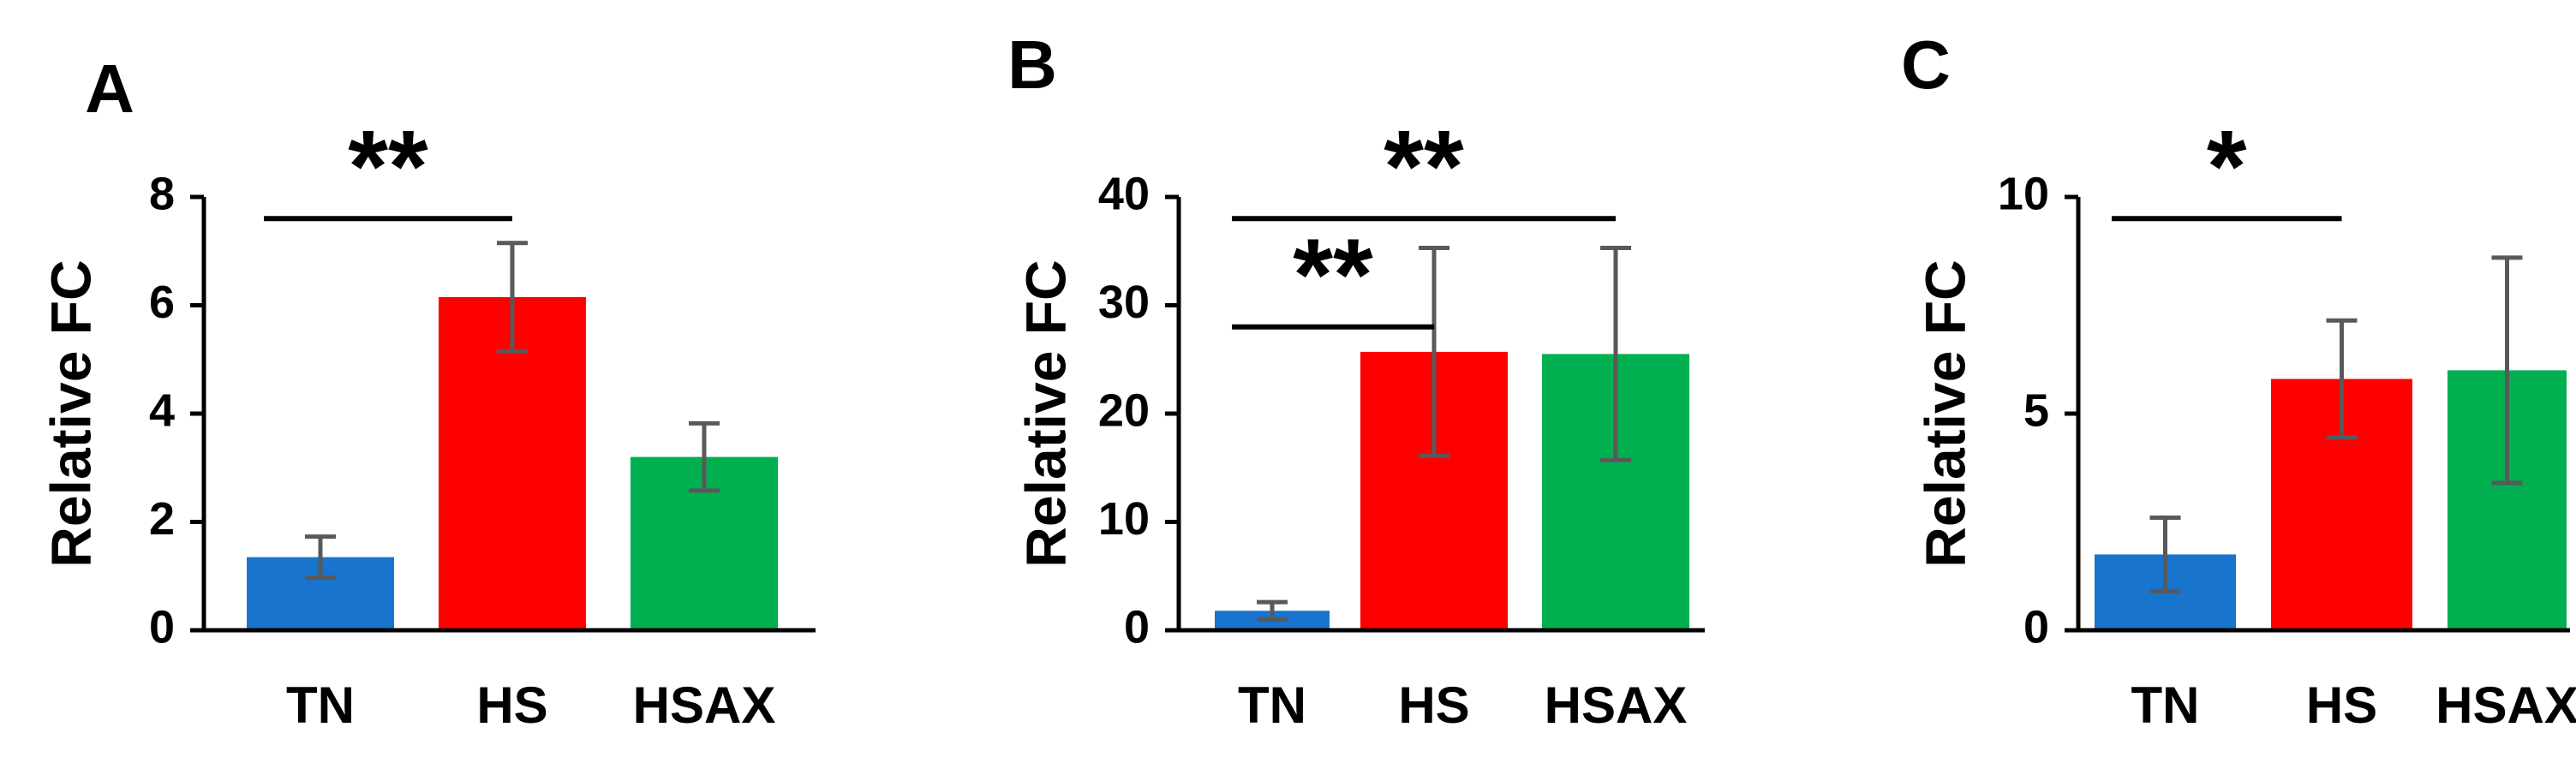  I want to click on panel-label: B, so click(1032, 65).